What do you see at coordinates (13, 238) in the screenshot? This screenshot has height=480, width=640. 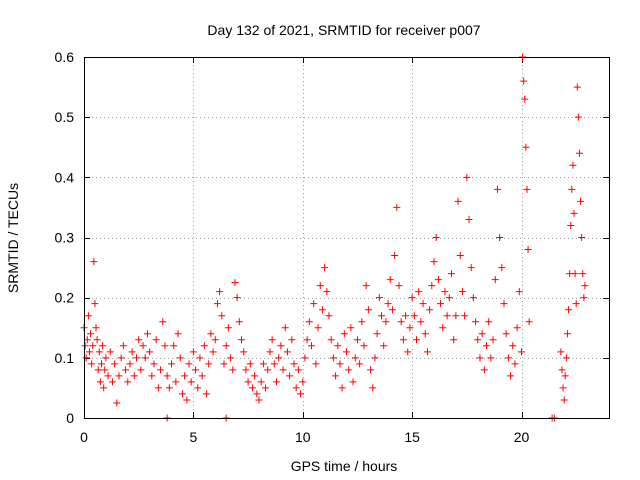 I see `y-axis-label: SRMTID / TECUs` at bounding box center [13, 238].